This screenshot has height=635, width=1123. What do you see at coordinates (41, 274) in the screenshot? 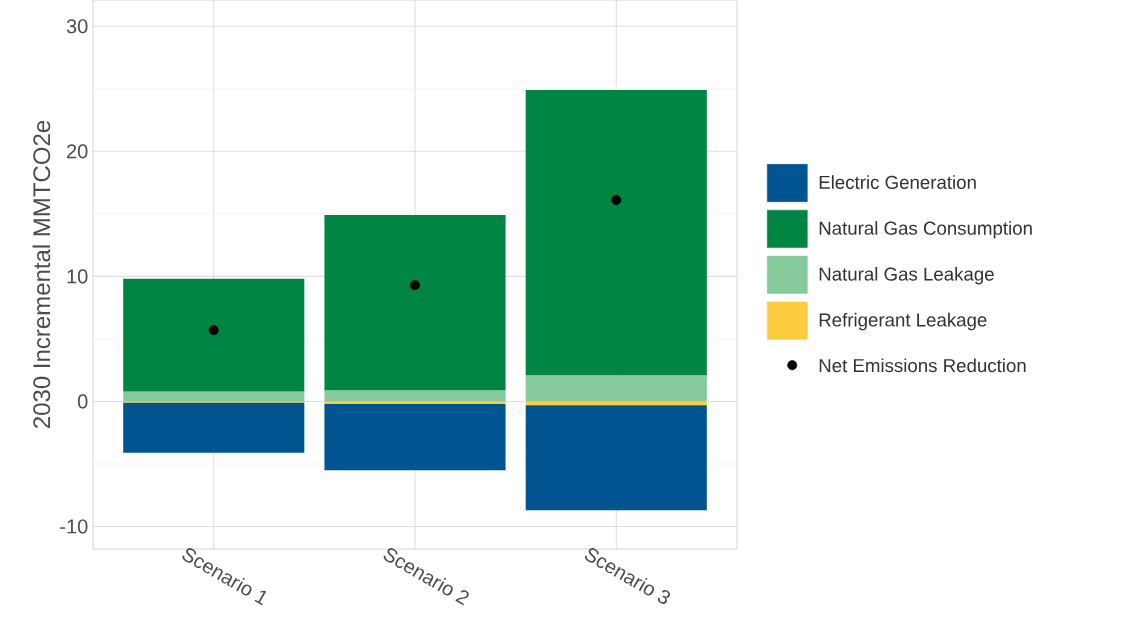
I see `y-axis-title: 2030 Incremental MMTCO2e` at bounding box center [41, 274].